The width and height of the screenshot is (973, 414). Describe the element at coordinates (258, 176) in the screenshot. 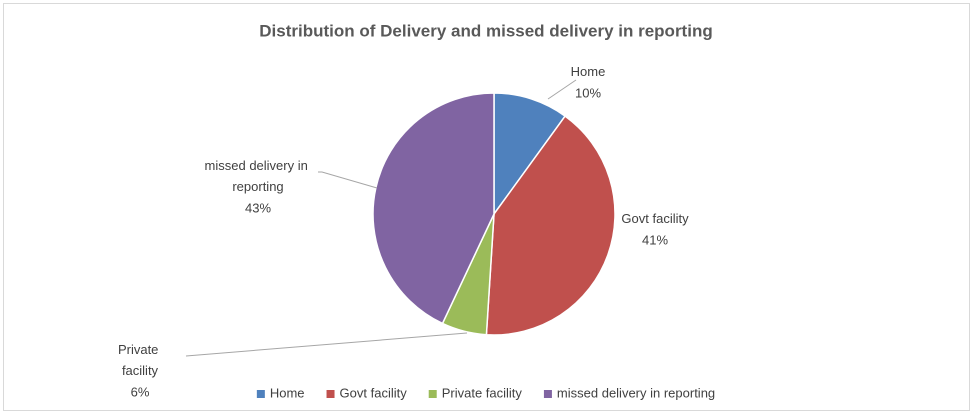

I see `data-label-name: missed delivery in reporting` at that location.